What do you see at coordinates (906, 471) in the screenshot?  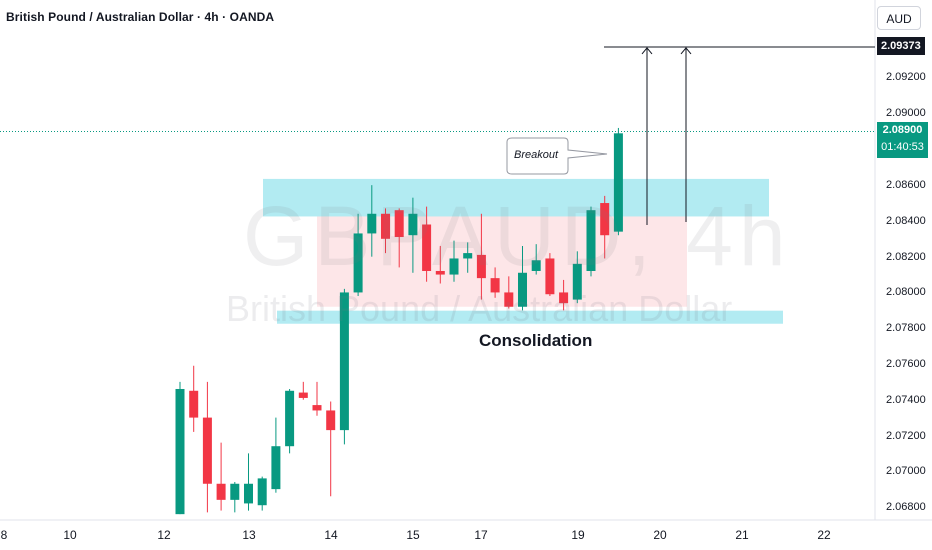 I see `y-tick: 2.07000` at bounding box center [906, 471].